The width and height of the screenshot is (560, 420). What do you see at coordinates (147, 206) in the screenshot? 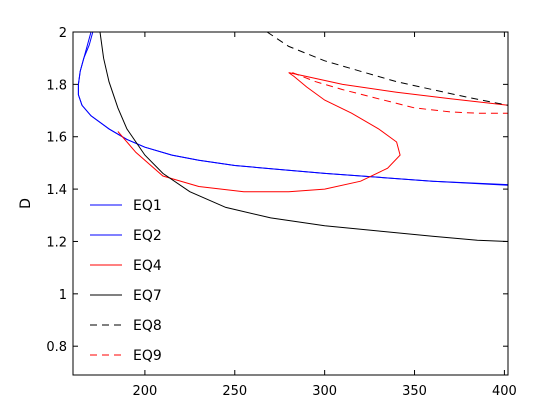
I see `legend-label-eq1: EQ1` at bounding box center [147, 206].